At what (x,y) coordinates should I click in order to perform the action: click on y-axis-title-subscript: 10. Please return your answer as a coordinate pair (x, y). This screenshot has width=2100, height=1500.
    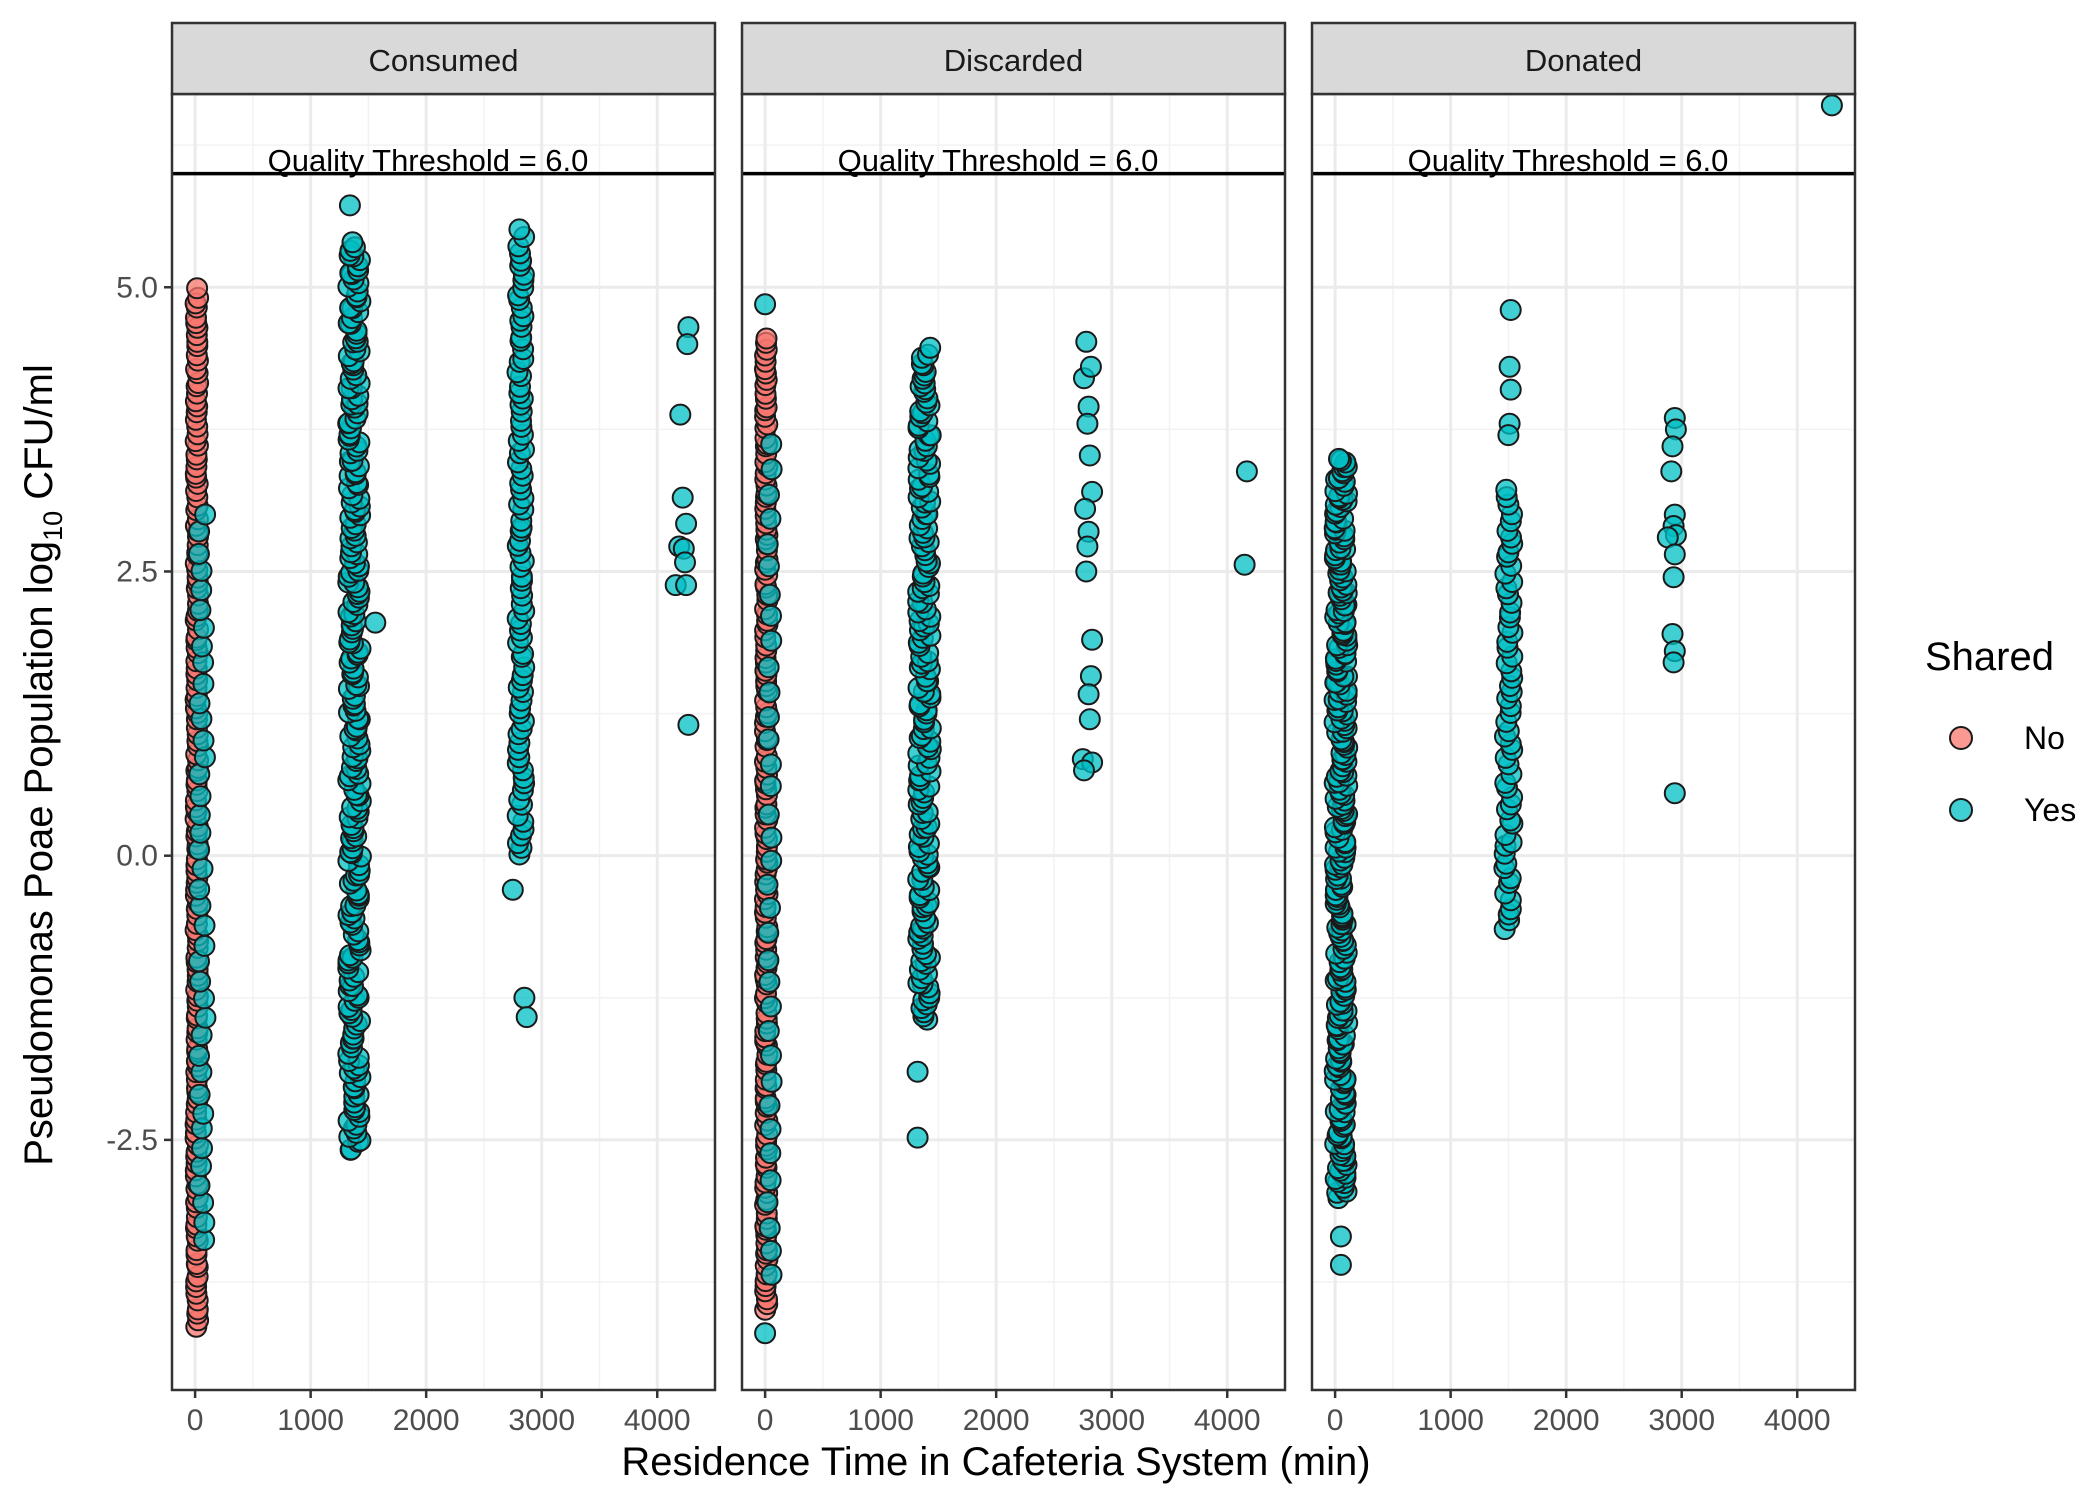
    Looking at the image, I should click on (53, 526).